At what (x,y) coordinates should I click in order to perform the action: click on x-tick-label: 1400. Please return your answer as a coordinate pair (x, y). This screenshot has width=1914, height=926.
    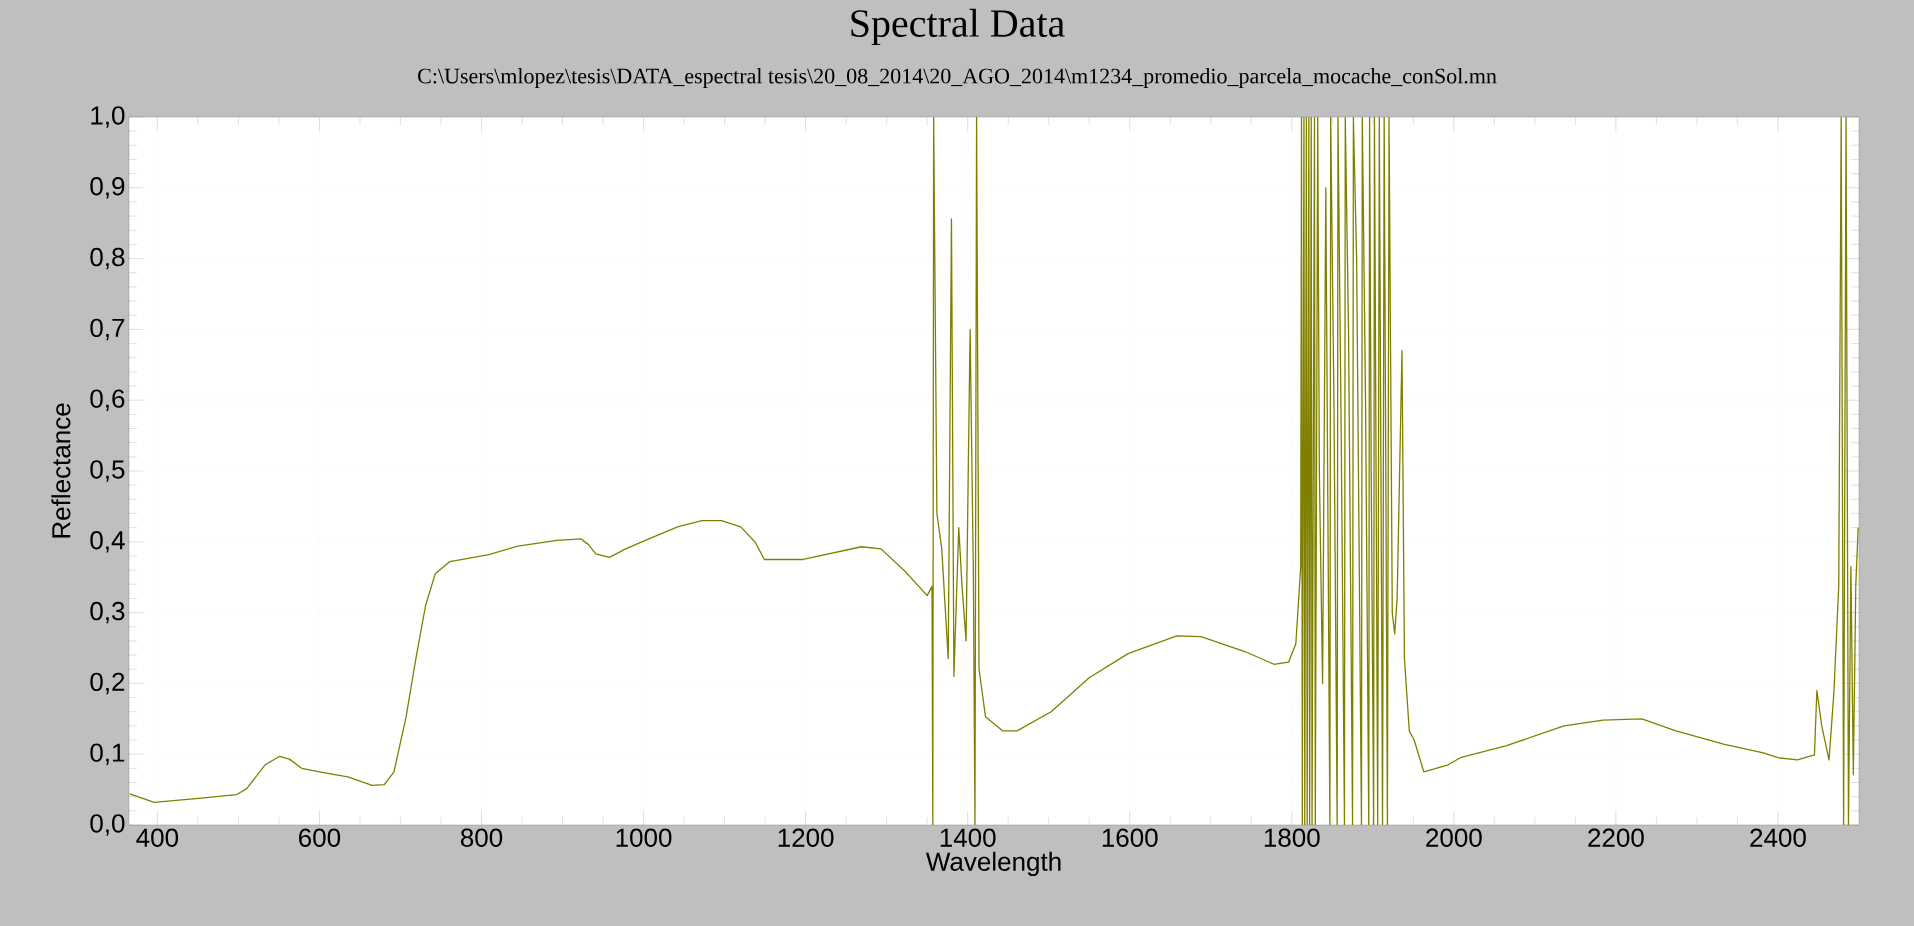
    Looking at the image, I should click on (968, 837).